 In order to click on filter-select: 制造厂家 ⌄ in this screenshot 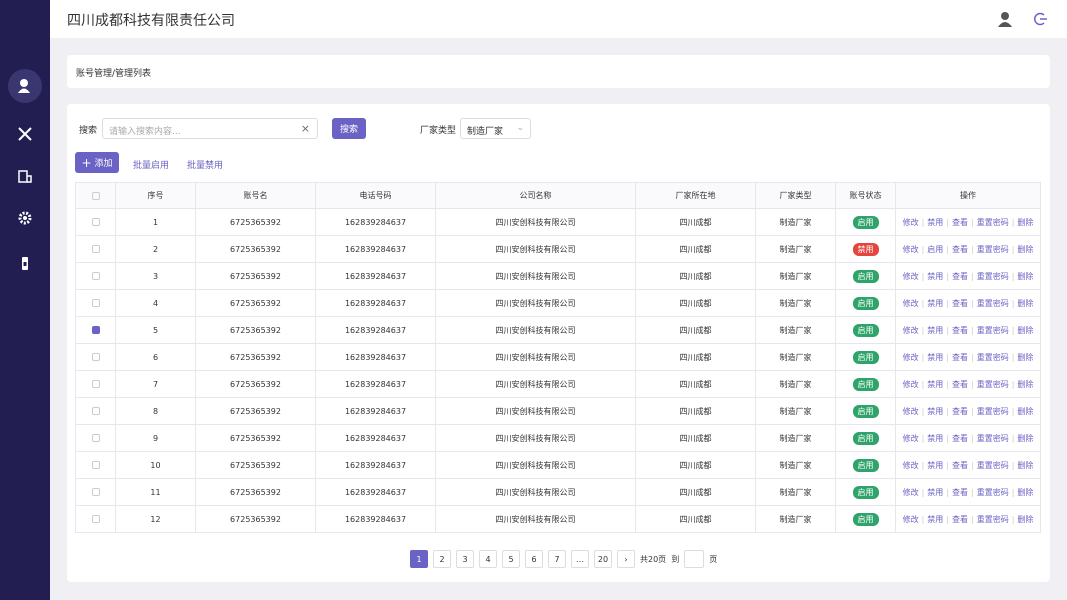, I will do `click(495, 128)`.